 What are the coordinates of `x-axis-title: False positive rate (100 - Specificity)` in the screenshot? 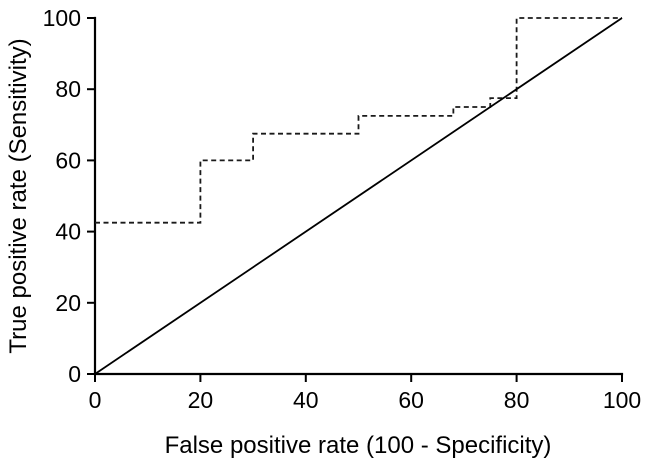 It's located at (358, 445).